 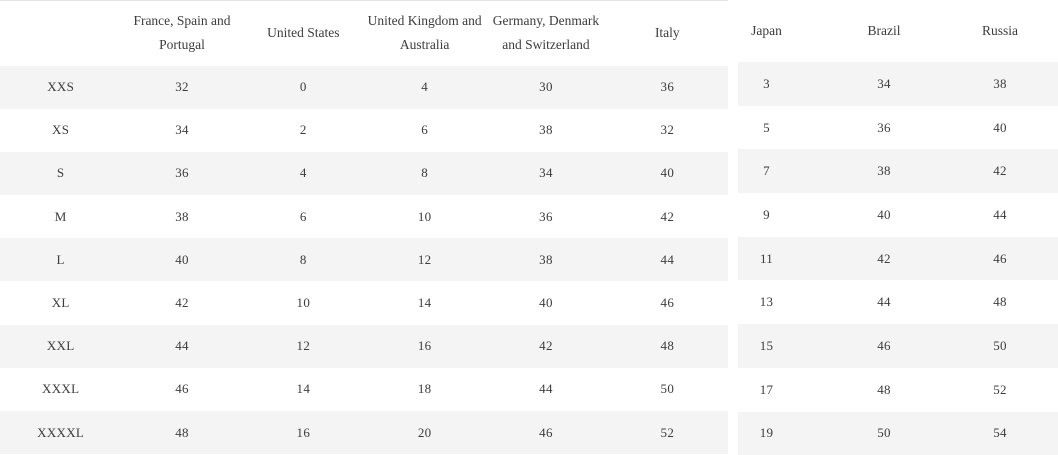 What do you see at coordinates (898, 215) in the screenshot?
I see `table-row: 9 40 44` at bounding box center [898, 215].